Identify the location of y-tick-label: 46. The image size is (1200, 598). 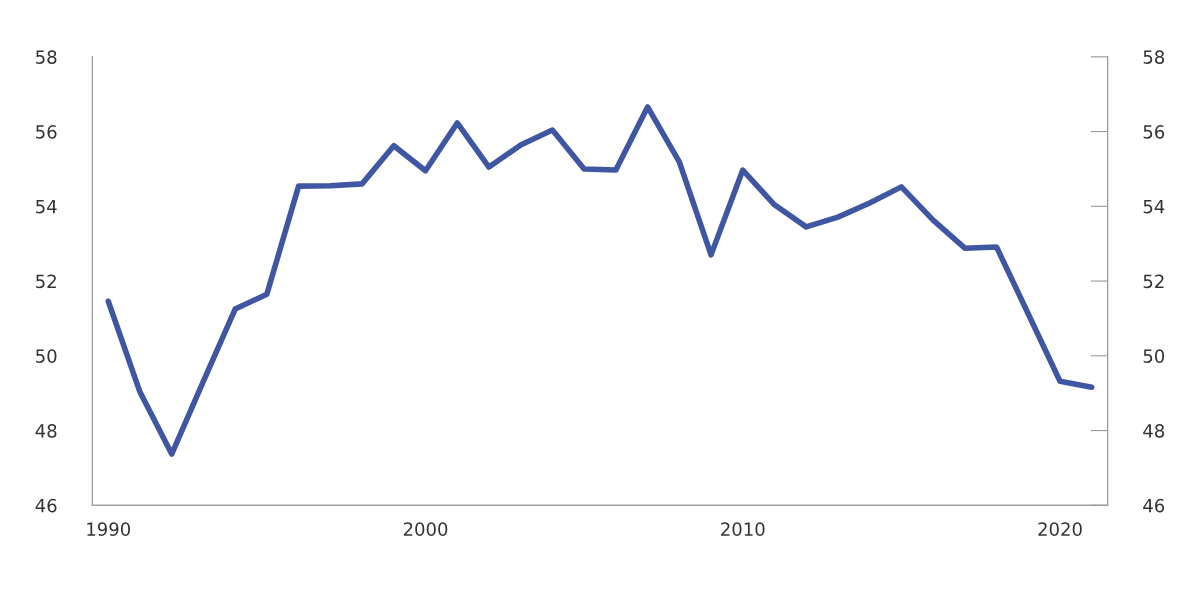
(46, 505).